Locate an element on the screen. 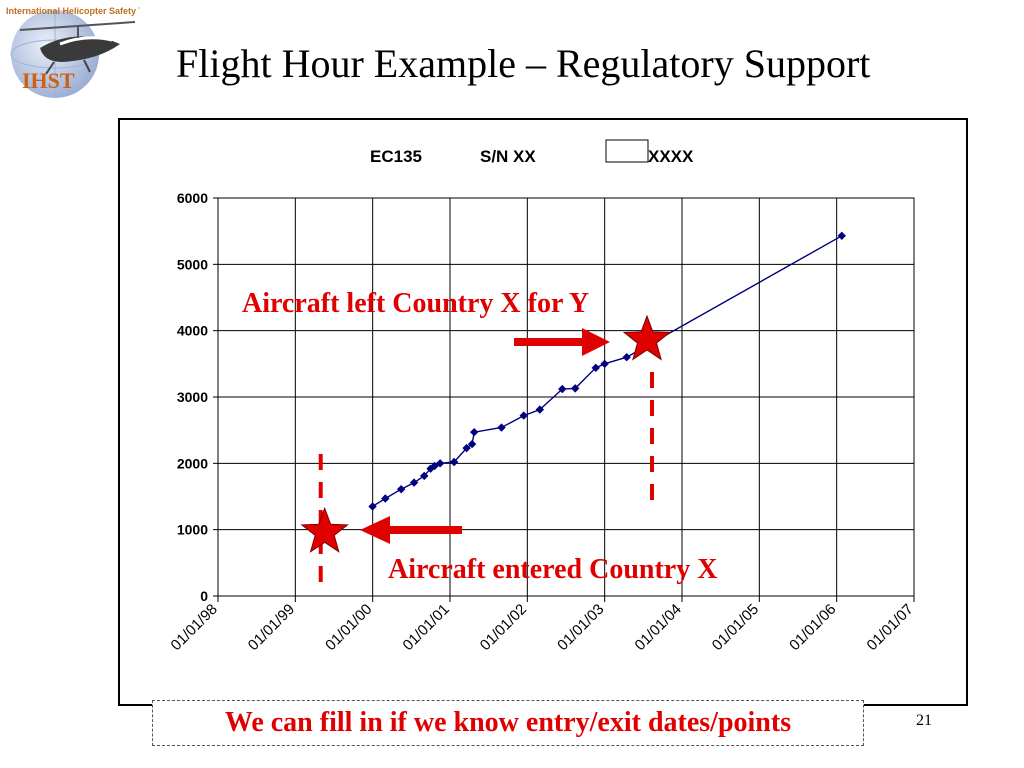  x-tick-label: 01/01/07 is located at coordinates (890, 627).